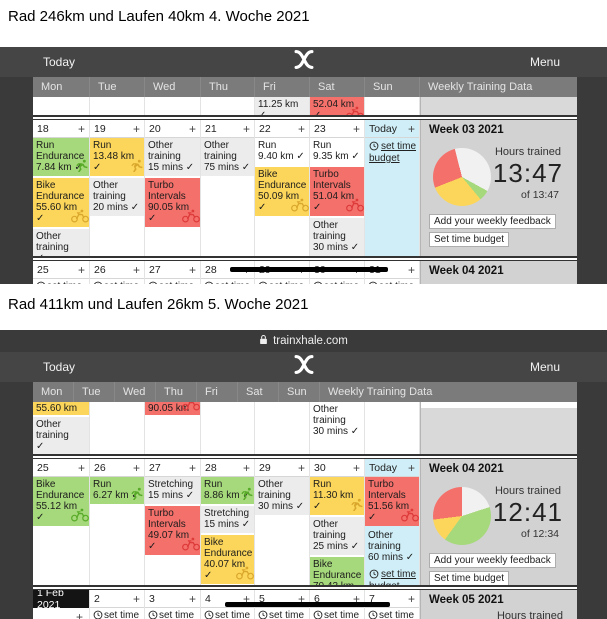  I want to click on session-cell: 11.25 km ✓, so click(282, 106).